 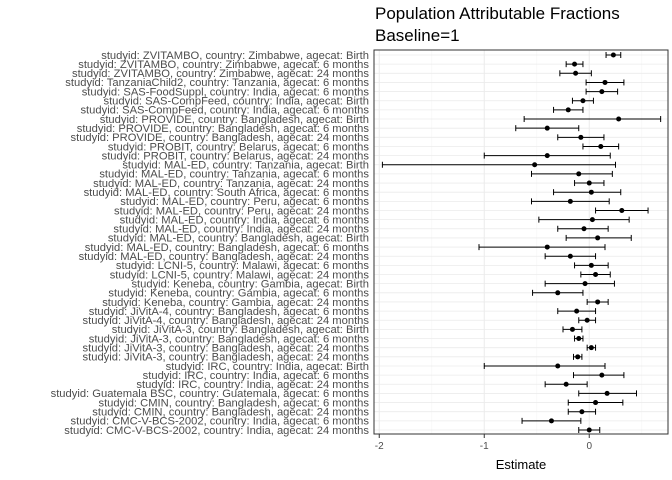 What do you see at coordinates (484, 446) in the screenshot?
I see `x-tick-label: -1` at bounding box center [484, 446].